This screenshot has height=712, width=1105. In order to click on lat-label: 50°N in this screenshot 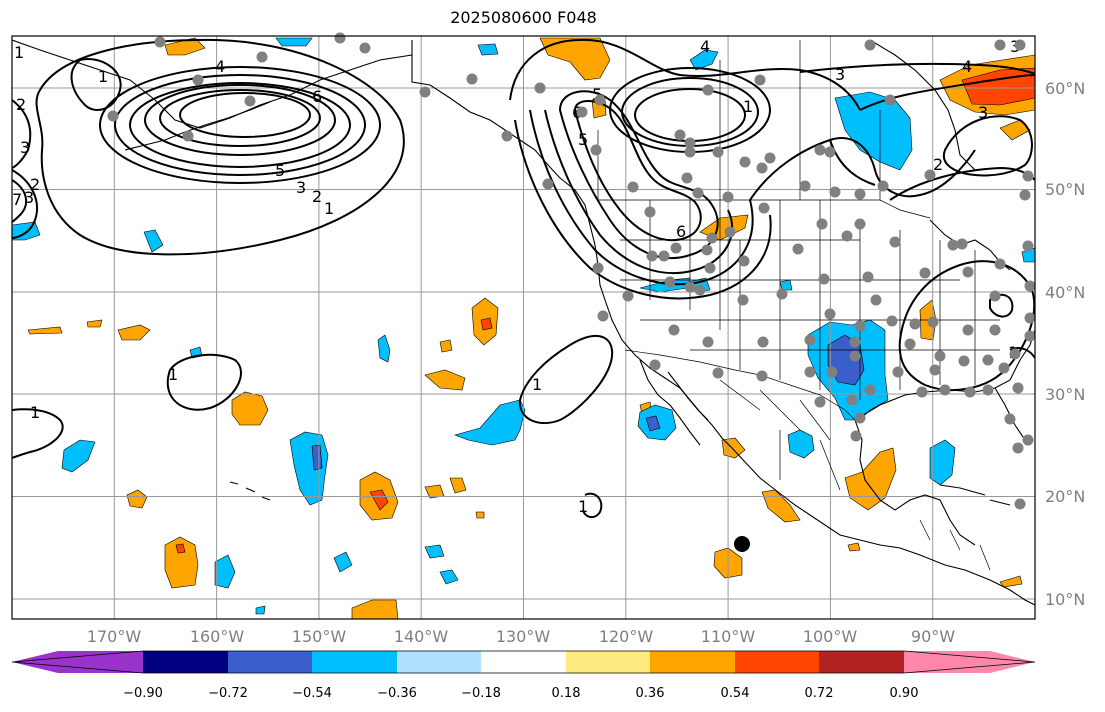, I will do `click(1065, 189)`.